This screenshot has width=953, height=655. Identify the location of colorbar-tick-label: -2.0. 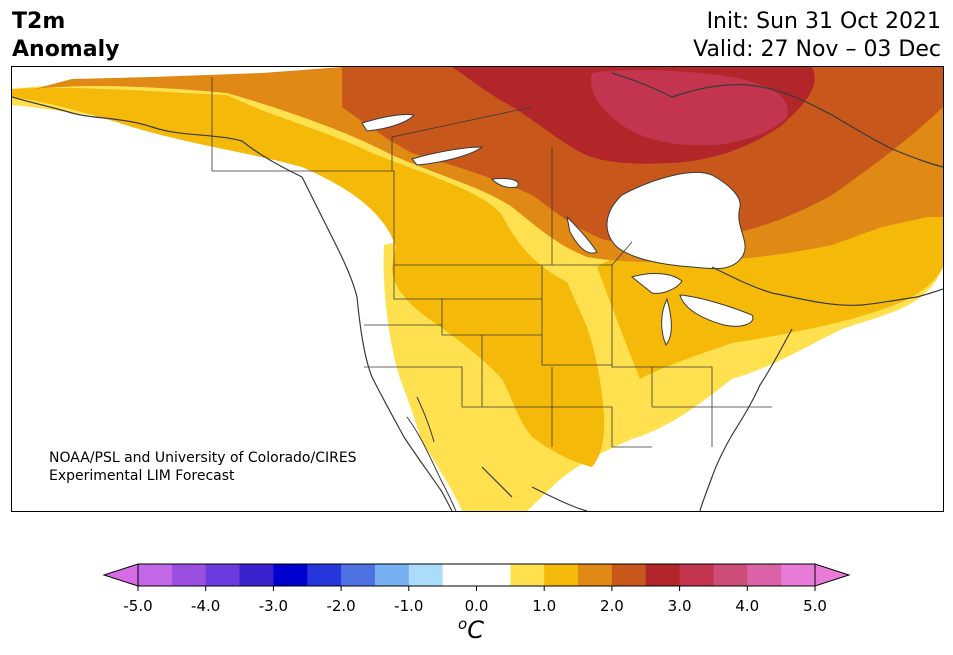
(340, 606).